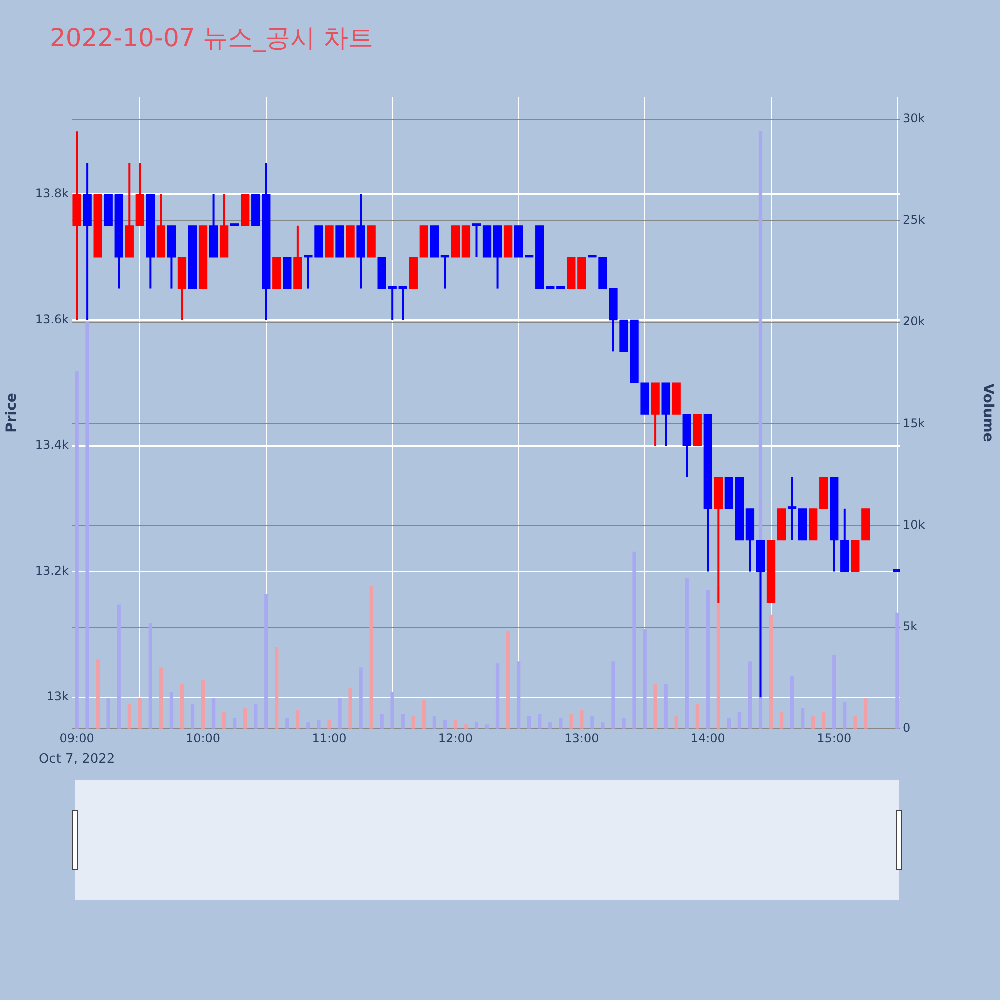 The image size is (1000, 1000). I want to click on x-tick-label: 09:00, so click(77, 738).